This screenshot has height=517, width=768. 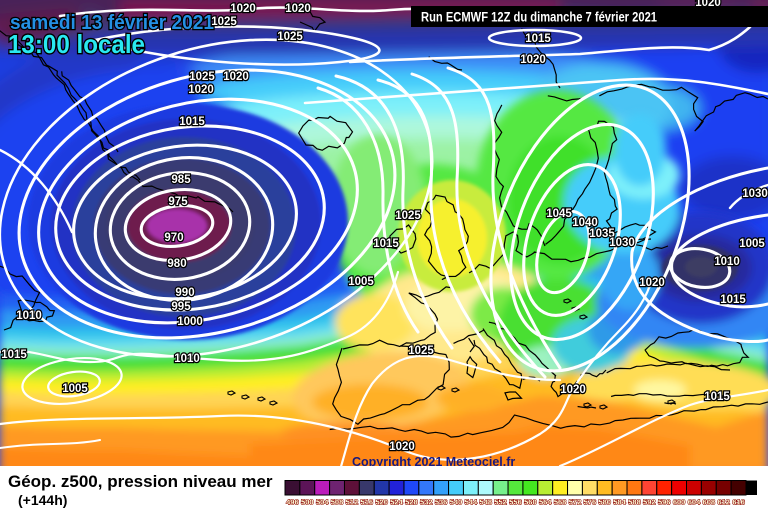 I want to click on svg-text: 970, so click(x=173, y=238).